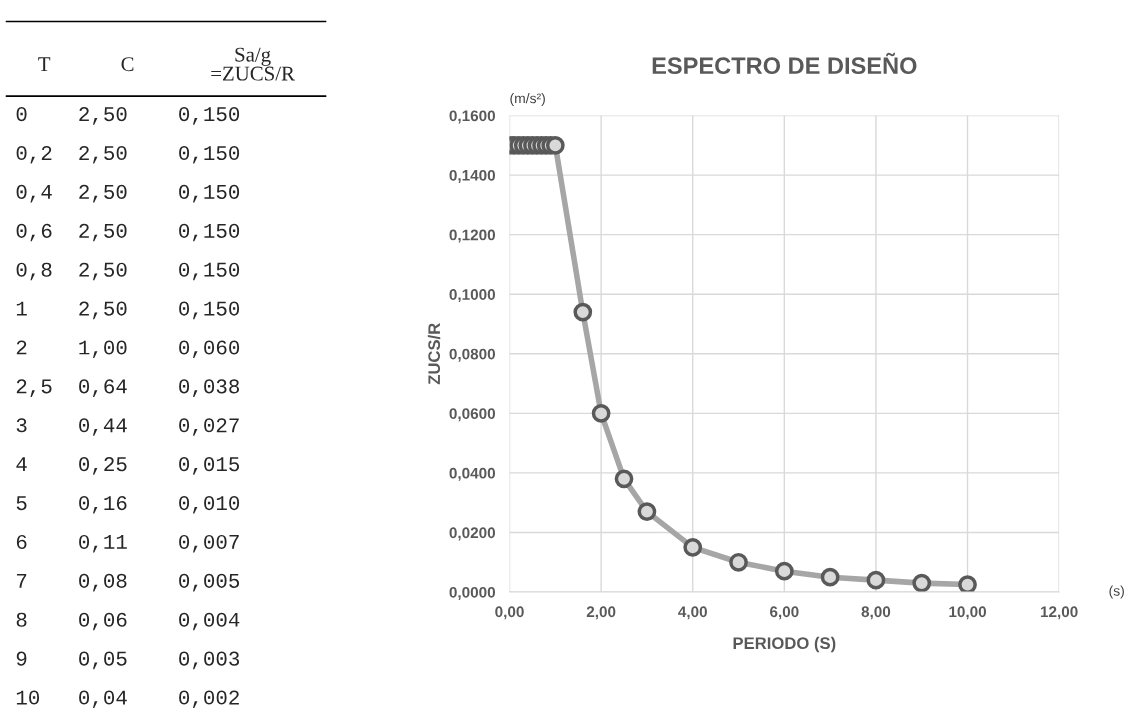 This screenshot has width=1145, height=722. What do you see at coordinates (128, 388) in the screenshot?
I see `text: 2,5 0,64 0,038` at bounding box center [128, 388].